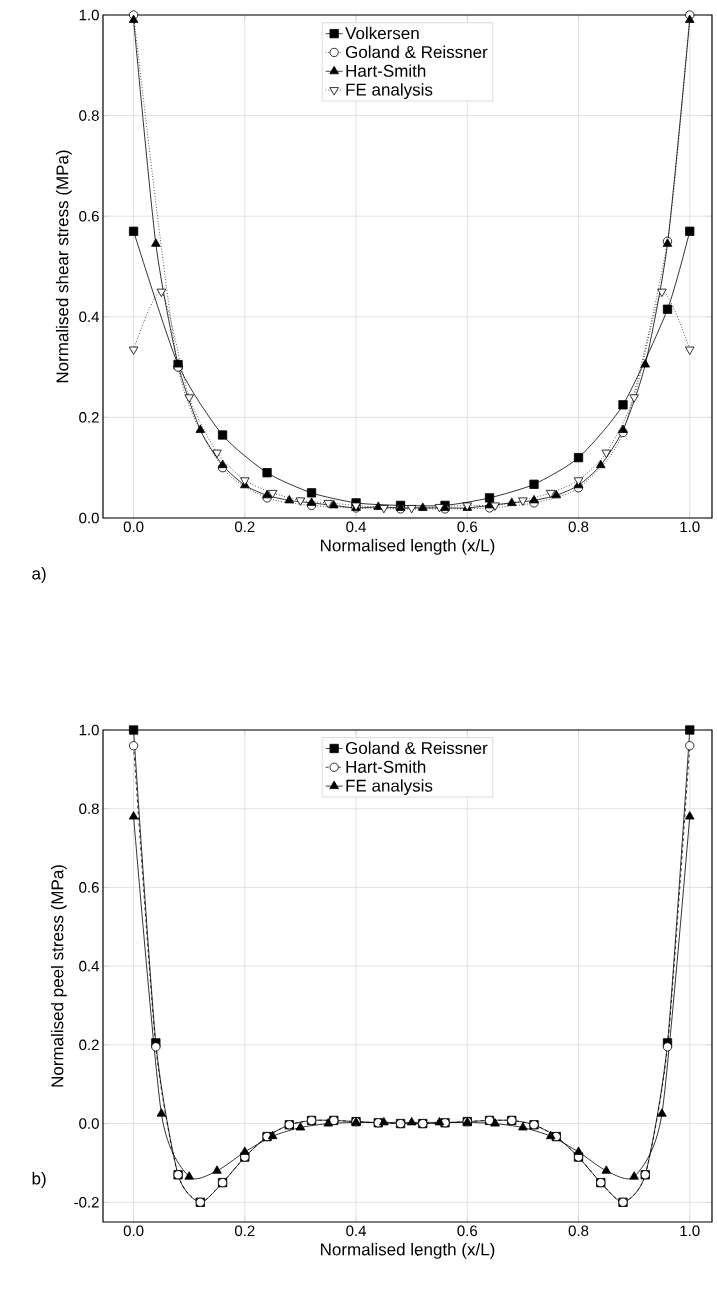 This screenshot has width=717, height=1311. Describe the element at coordinates (63, 266) in the screenshot. I see `y-axis-title: Normalised shear stress (MPa)` at that location.